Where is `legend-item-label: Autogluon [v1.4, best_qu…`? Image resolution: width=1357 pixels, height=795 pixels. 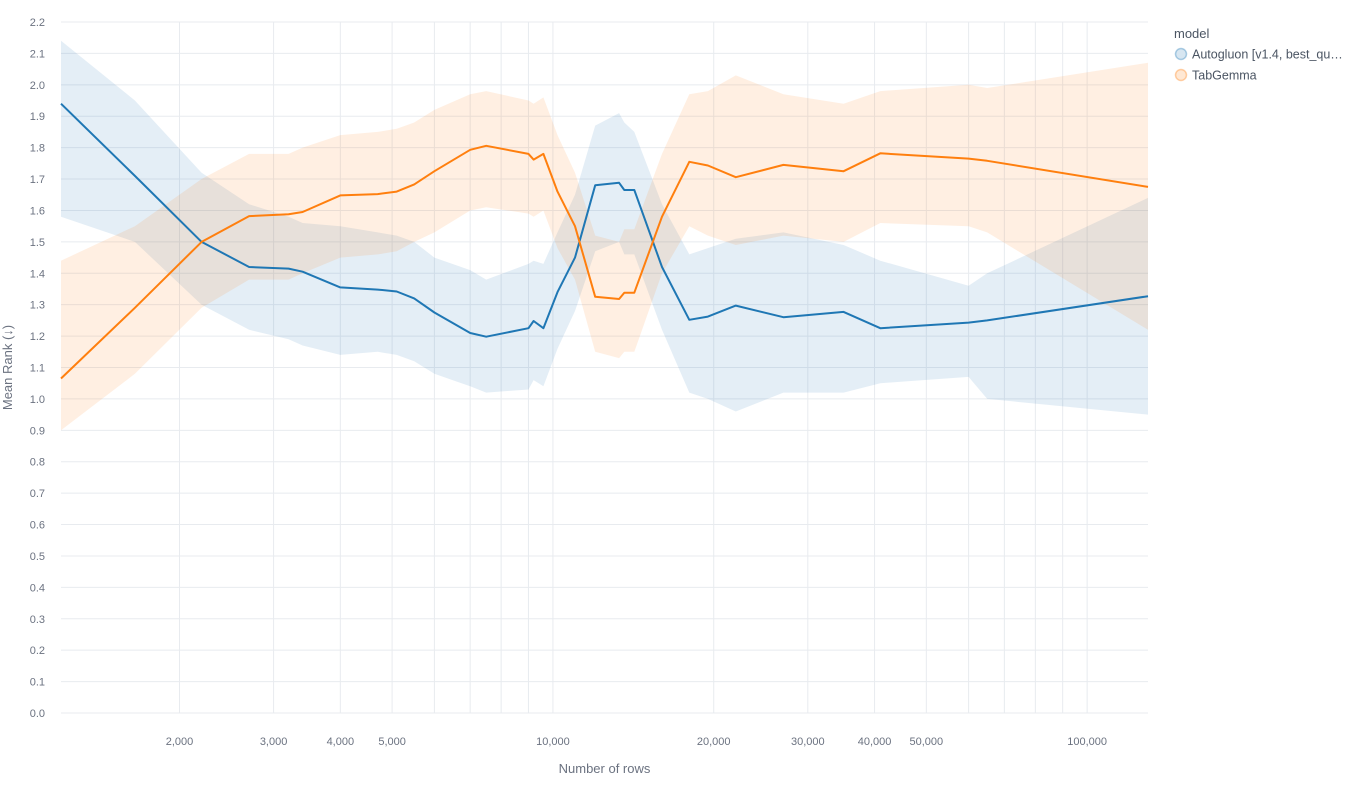 legend-item-label: Autogluon [v1.4, best_qu… is located at coordinates (1267, 55).